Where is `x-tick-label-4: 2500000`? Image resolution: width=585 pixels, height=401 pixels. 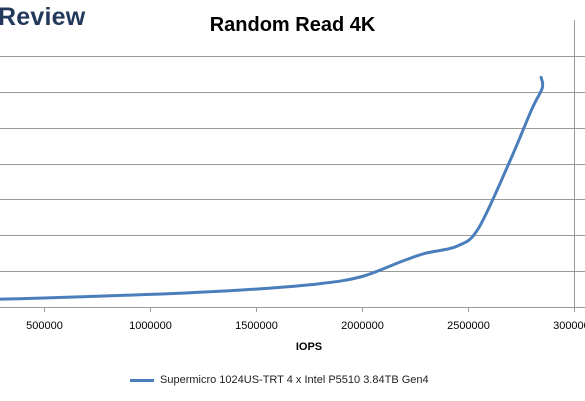
x-tick-label-4: 2500000 is located at coordinates (468, 326).